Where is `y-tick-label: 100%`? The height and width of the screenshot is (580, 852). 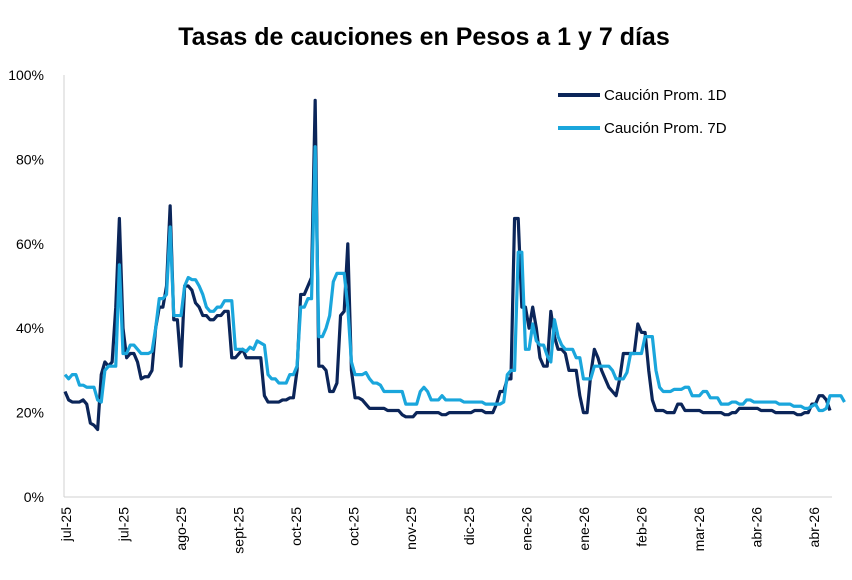 y-tick-label: 100% is located at coordinates (26, 75).